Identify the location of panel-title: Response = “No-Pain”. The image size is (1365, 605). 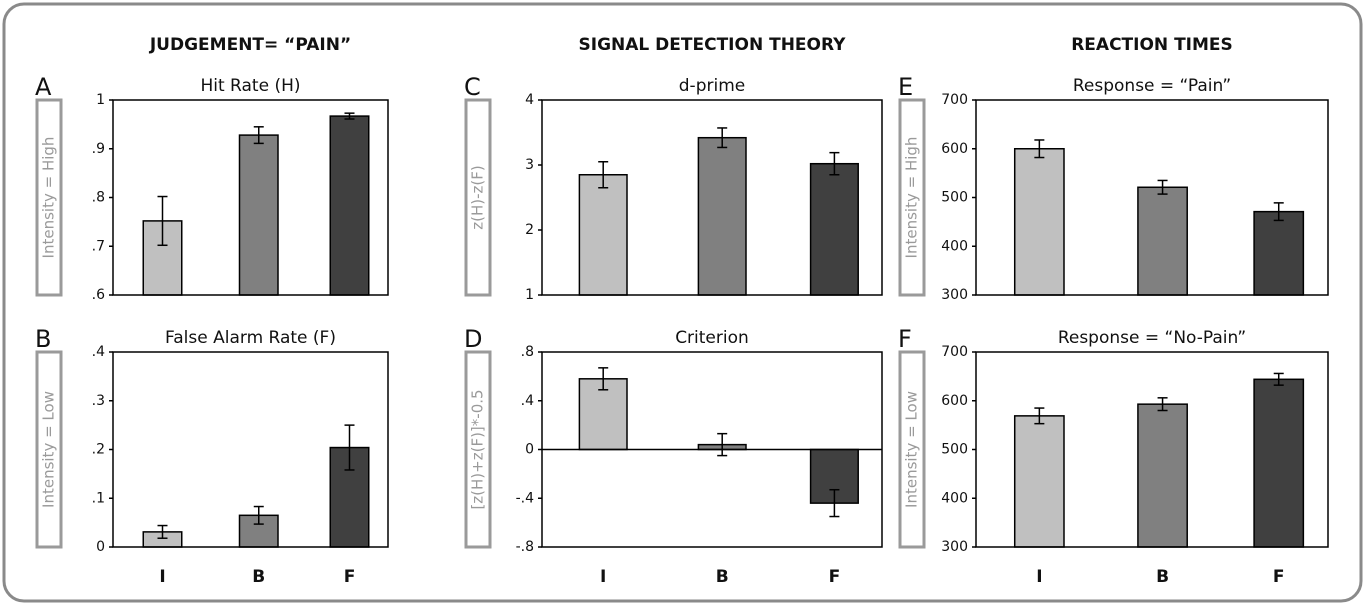
(1152, 338).